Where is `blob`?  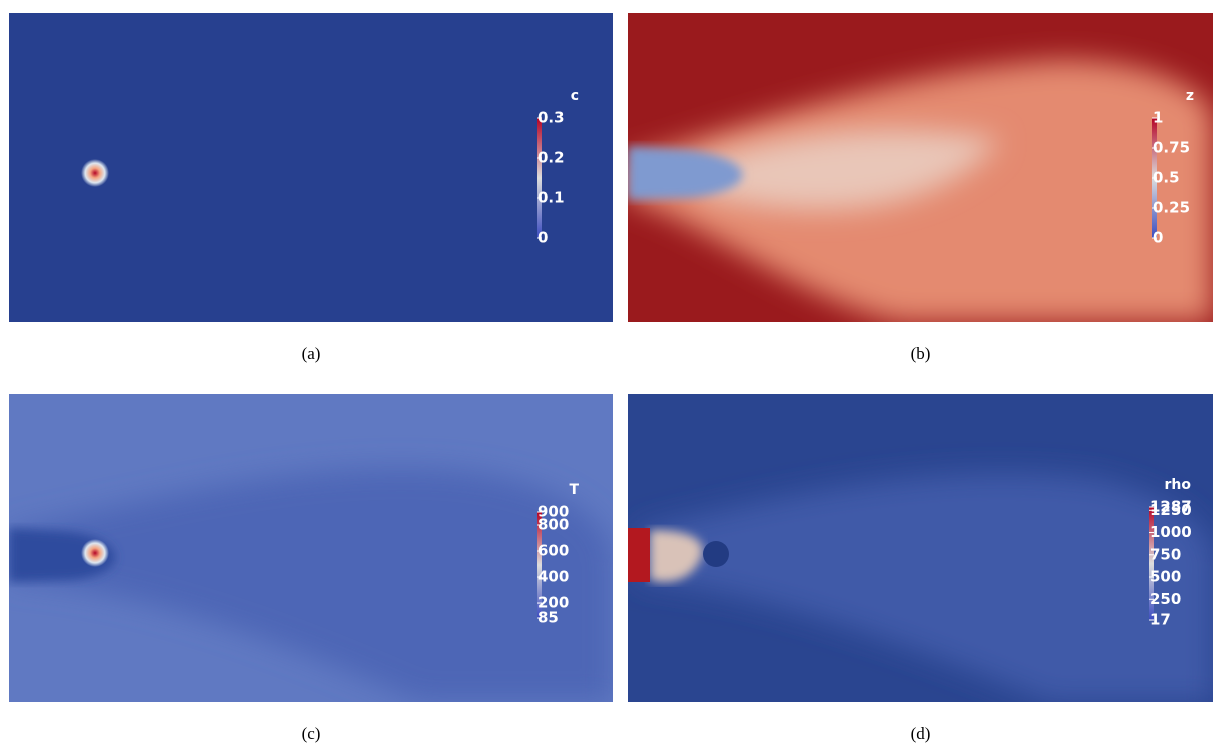 blob is located at coordinates (95, 173).